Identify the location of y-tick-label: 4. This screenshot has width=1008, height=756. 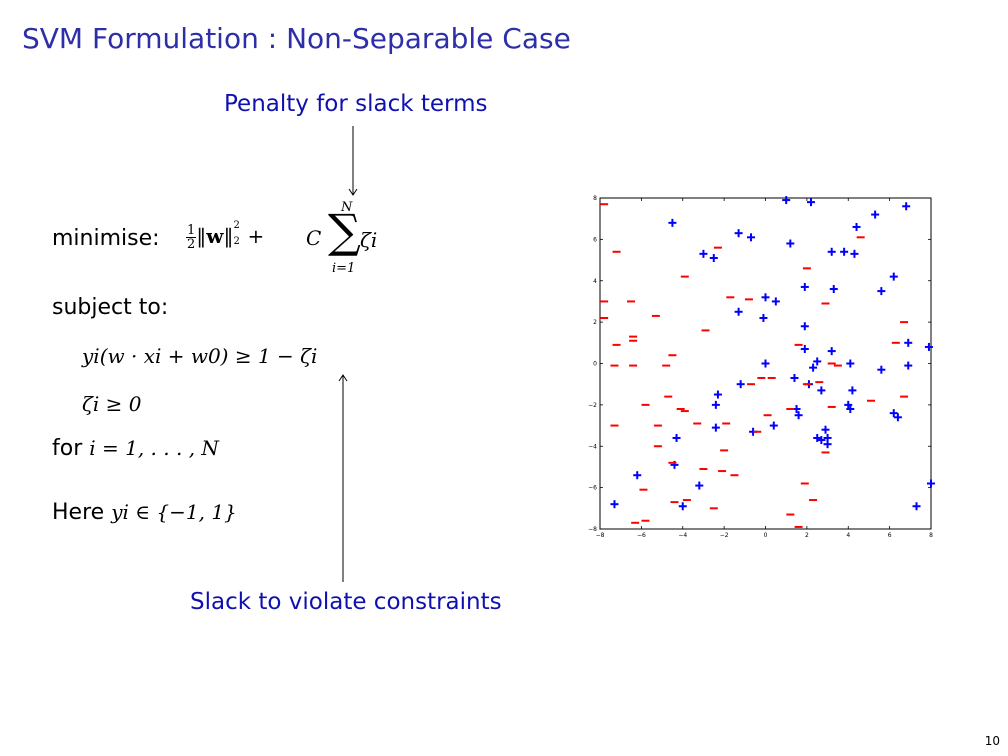
(595, 281).